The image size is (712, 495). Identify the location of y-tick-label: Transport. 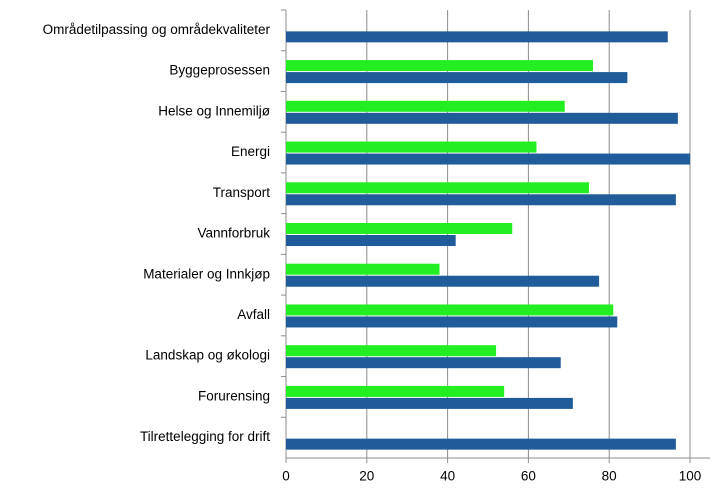
(242, 192).